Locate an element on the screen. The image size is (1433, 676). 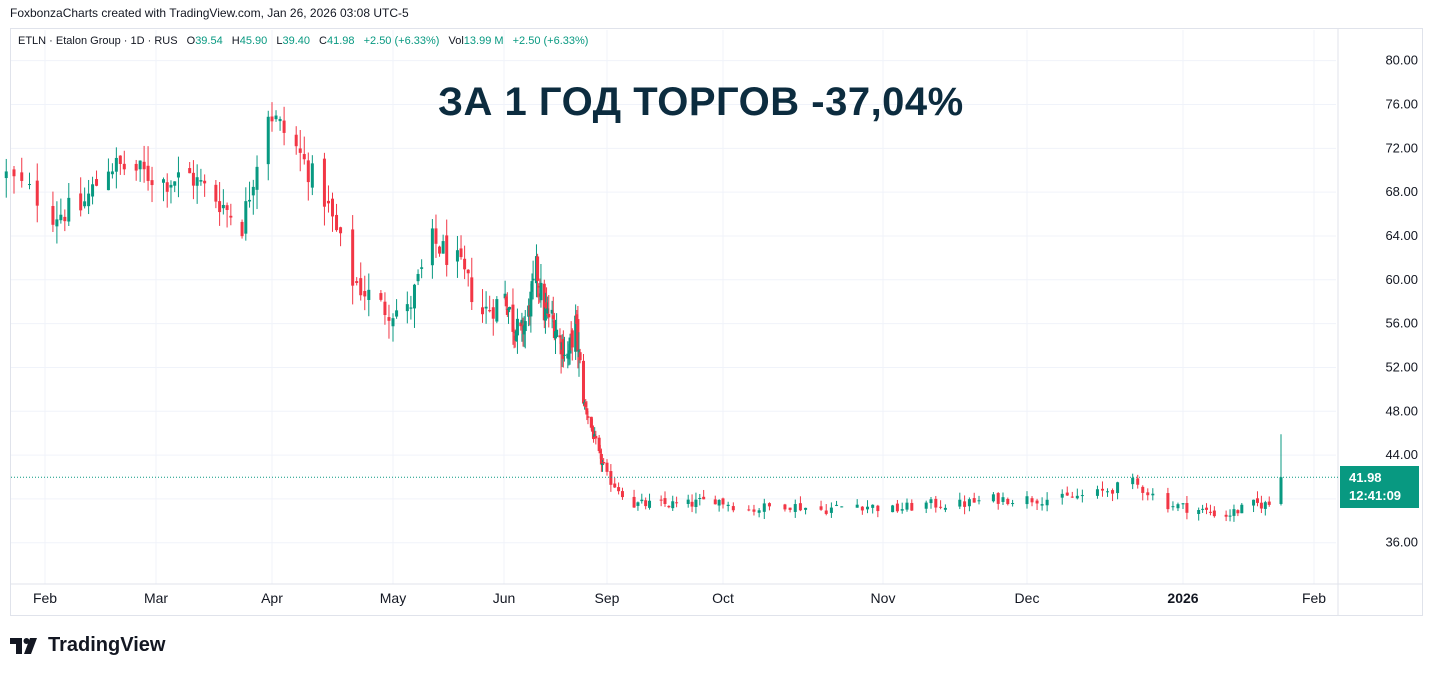
time-tick-label: Mar is located at coordinates (156, 598).